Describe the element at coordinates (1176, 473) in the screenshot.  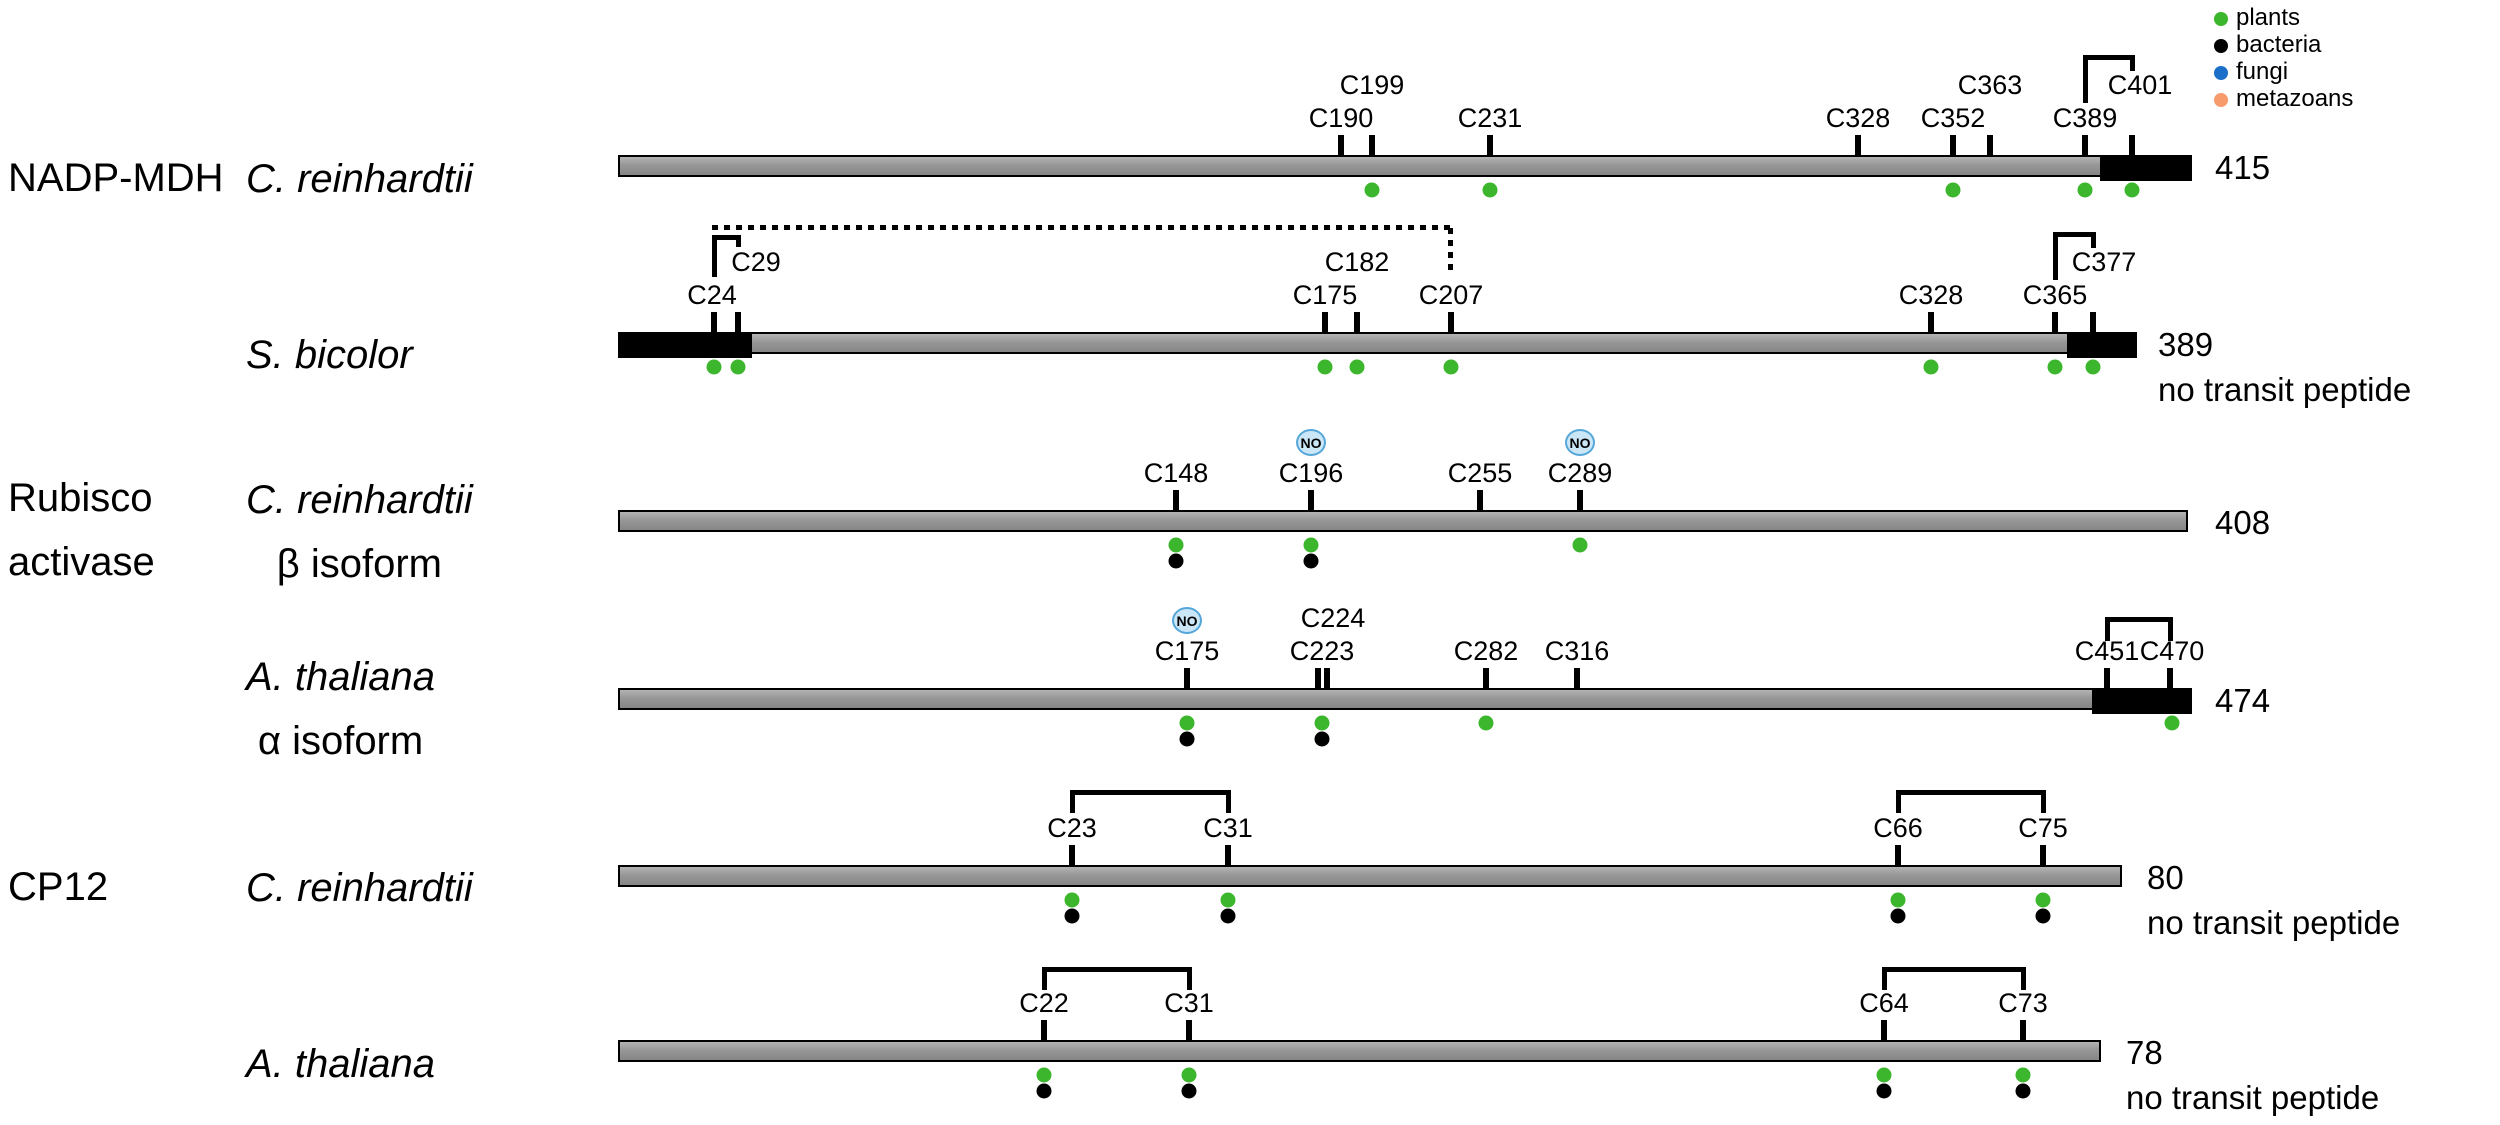
I see `residue-label: C148` at that location.